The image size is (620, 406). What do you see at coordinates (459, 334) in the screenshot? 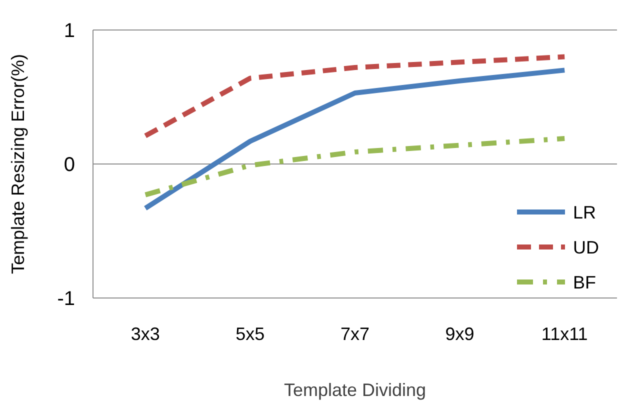
I see `x-tick-label: 9x9` at bounding box center [459, 334].